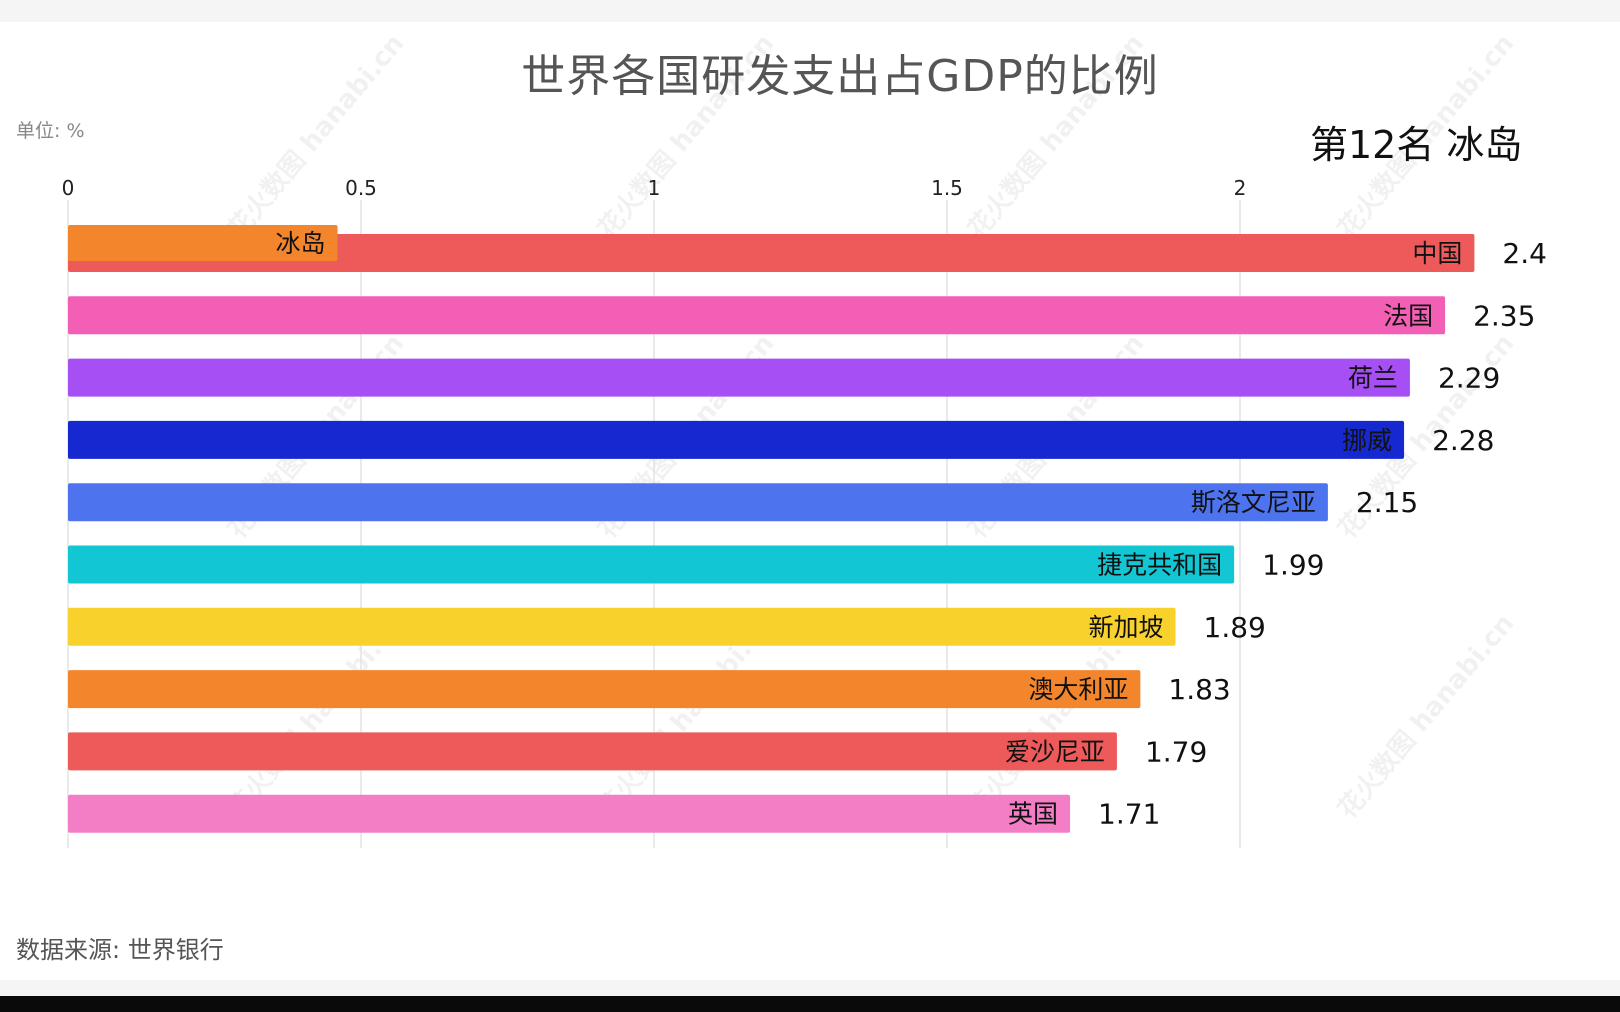 This screenshot has height=1012, width=1620. I want to click on x-tick-label: 2, so click(1240, 188).